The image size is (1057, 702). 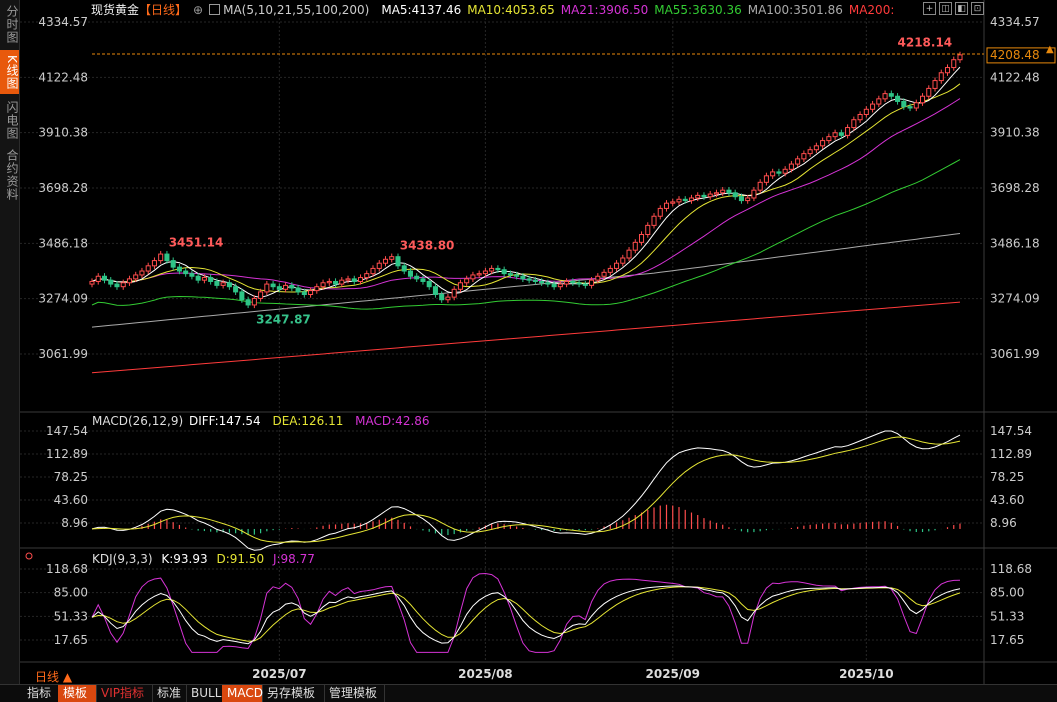 What do you see at coordinates (115, 10) in the screenshot?
I see `symbol-name: 现货黄金` at bounding box center [115, 10].